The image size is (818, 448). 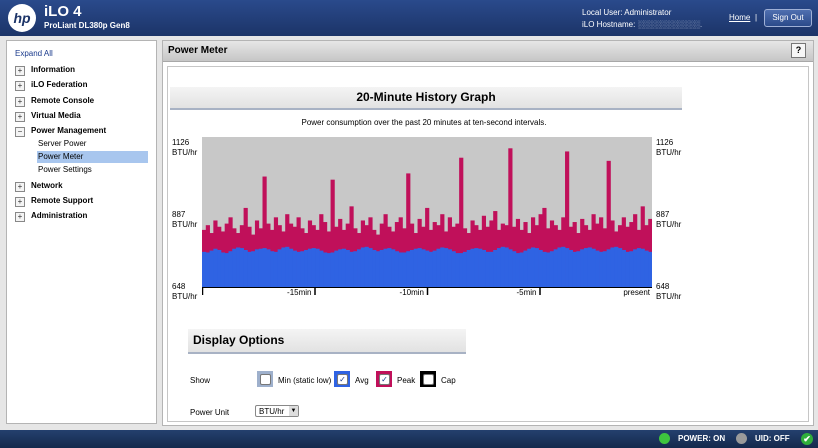 I want to click on sign-out-button: Sign Out, so click(x=788, y=18).